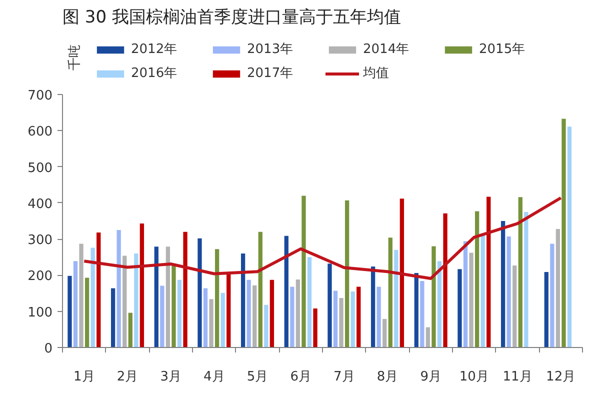 The width and height of the screenshot is (600, 400). I want to click on x-tick-label: 10月, so click(474, 377).